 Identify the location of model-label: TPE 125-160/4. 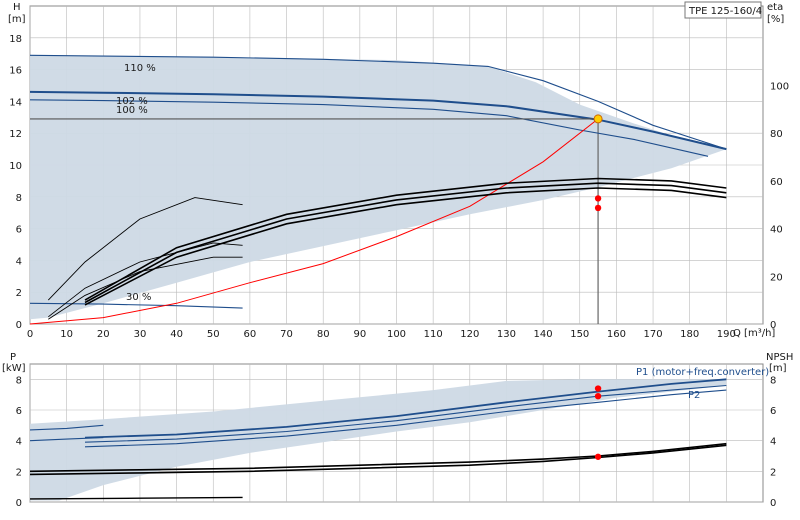
(725, 11).